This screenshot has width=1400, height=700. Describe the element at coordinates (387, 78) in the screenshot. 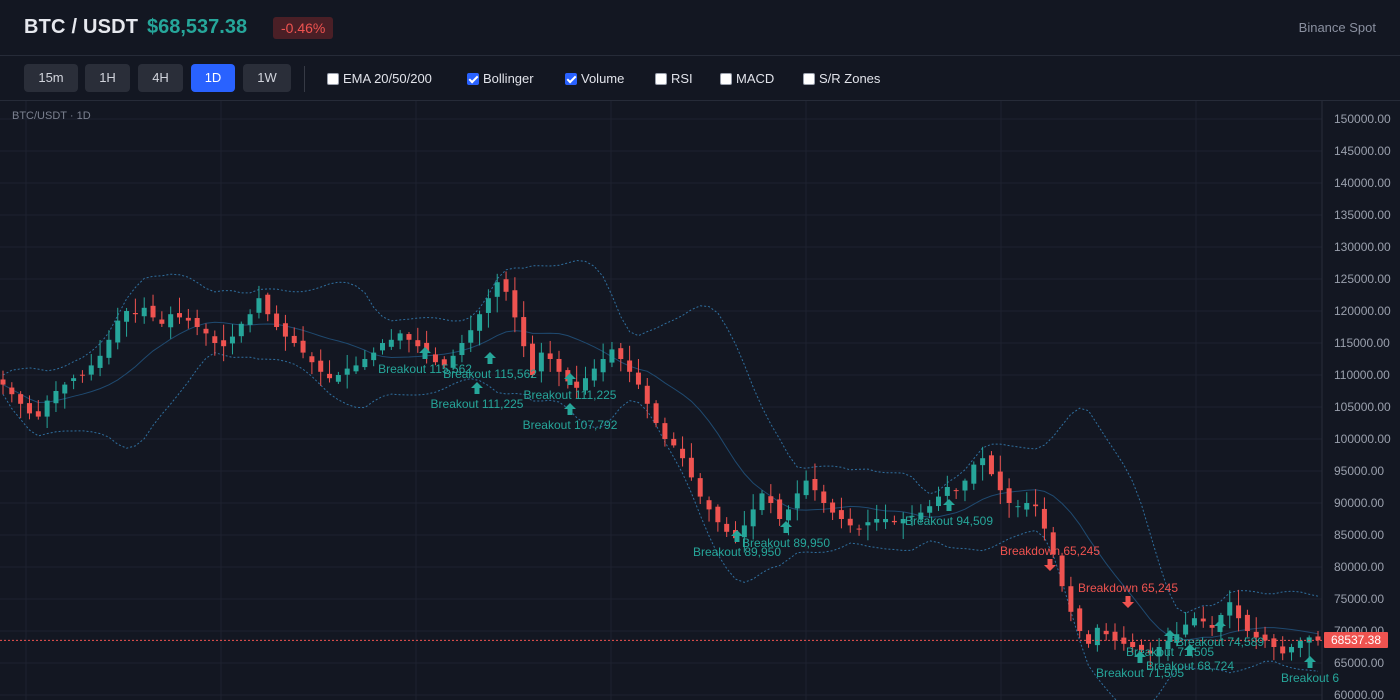

I see `ema-label: EMA 20/50/200` at that location.